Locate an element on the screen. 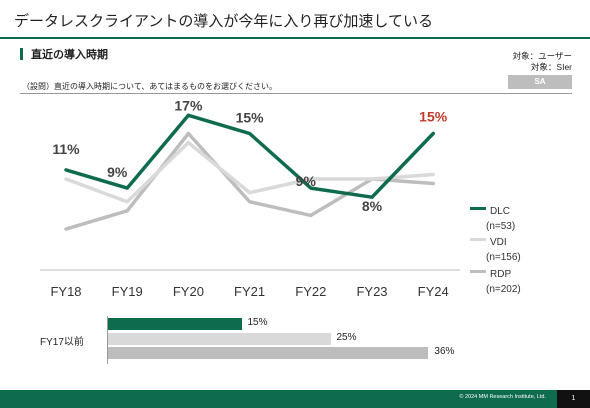 Image resolution: width=590 pixels, height=408 pixels. title-divider is located at coordinates (295, 38).